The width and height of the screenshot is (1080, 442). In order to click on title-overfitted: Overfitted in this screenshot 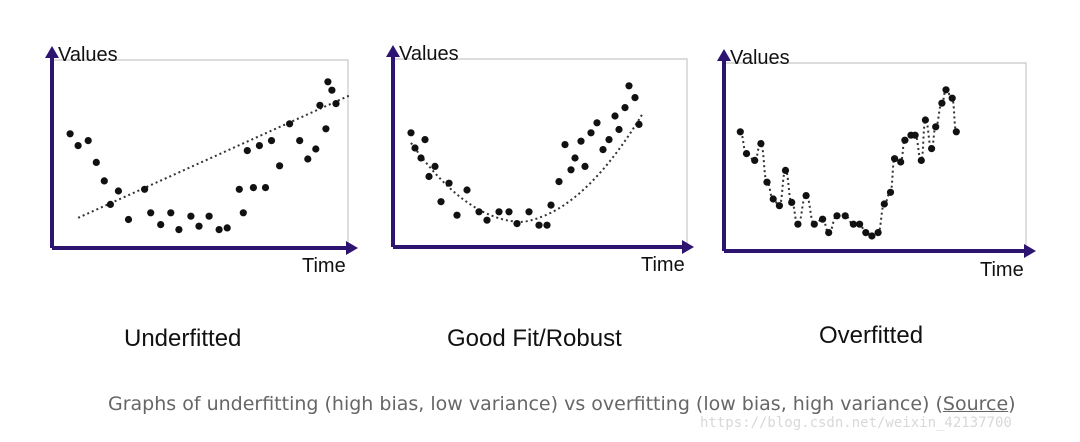, I will do `click(871, 335)`.